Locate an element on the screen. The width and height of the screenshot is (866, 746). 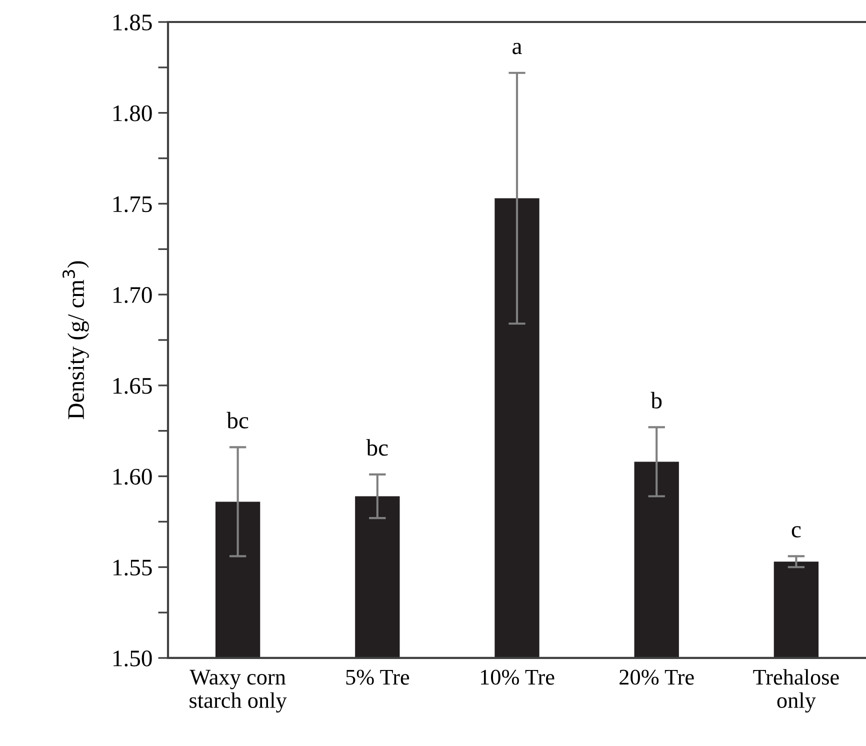
y-axis-title: Density (g/ cm$^{3}$) is located at coordinates (75, 340).